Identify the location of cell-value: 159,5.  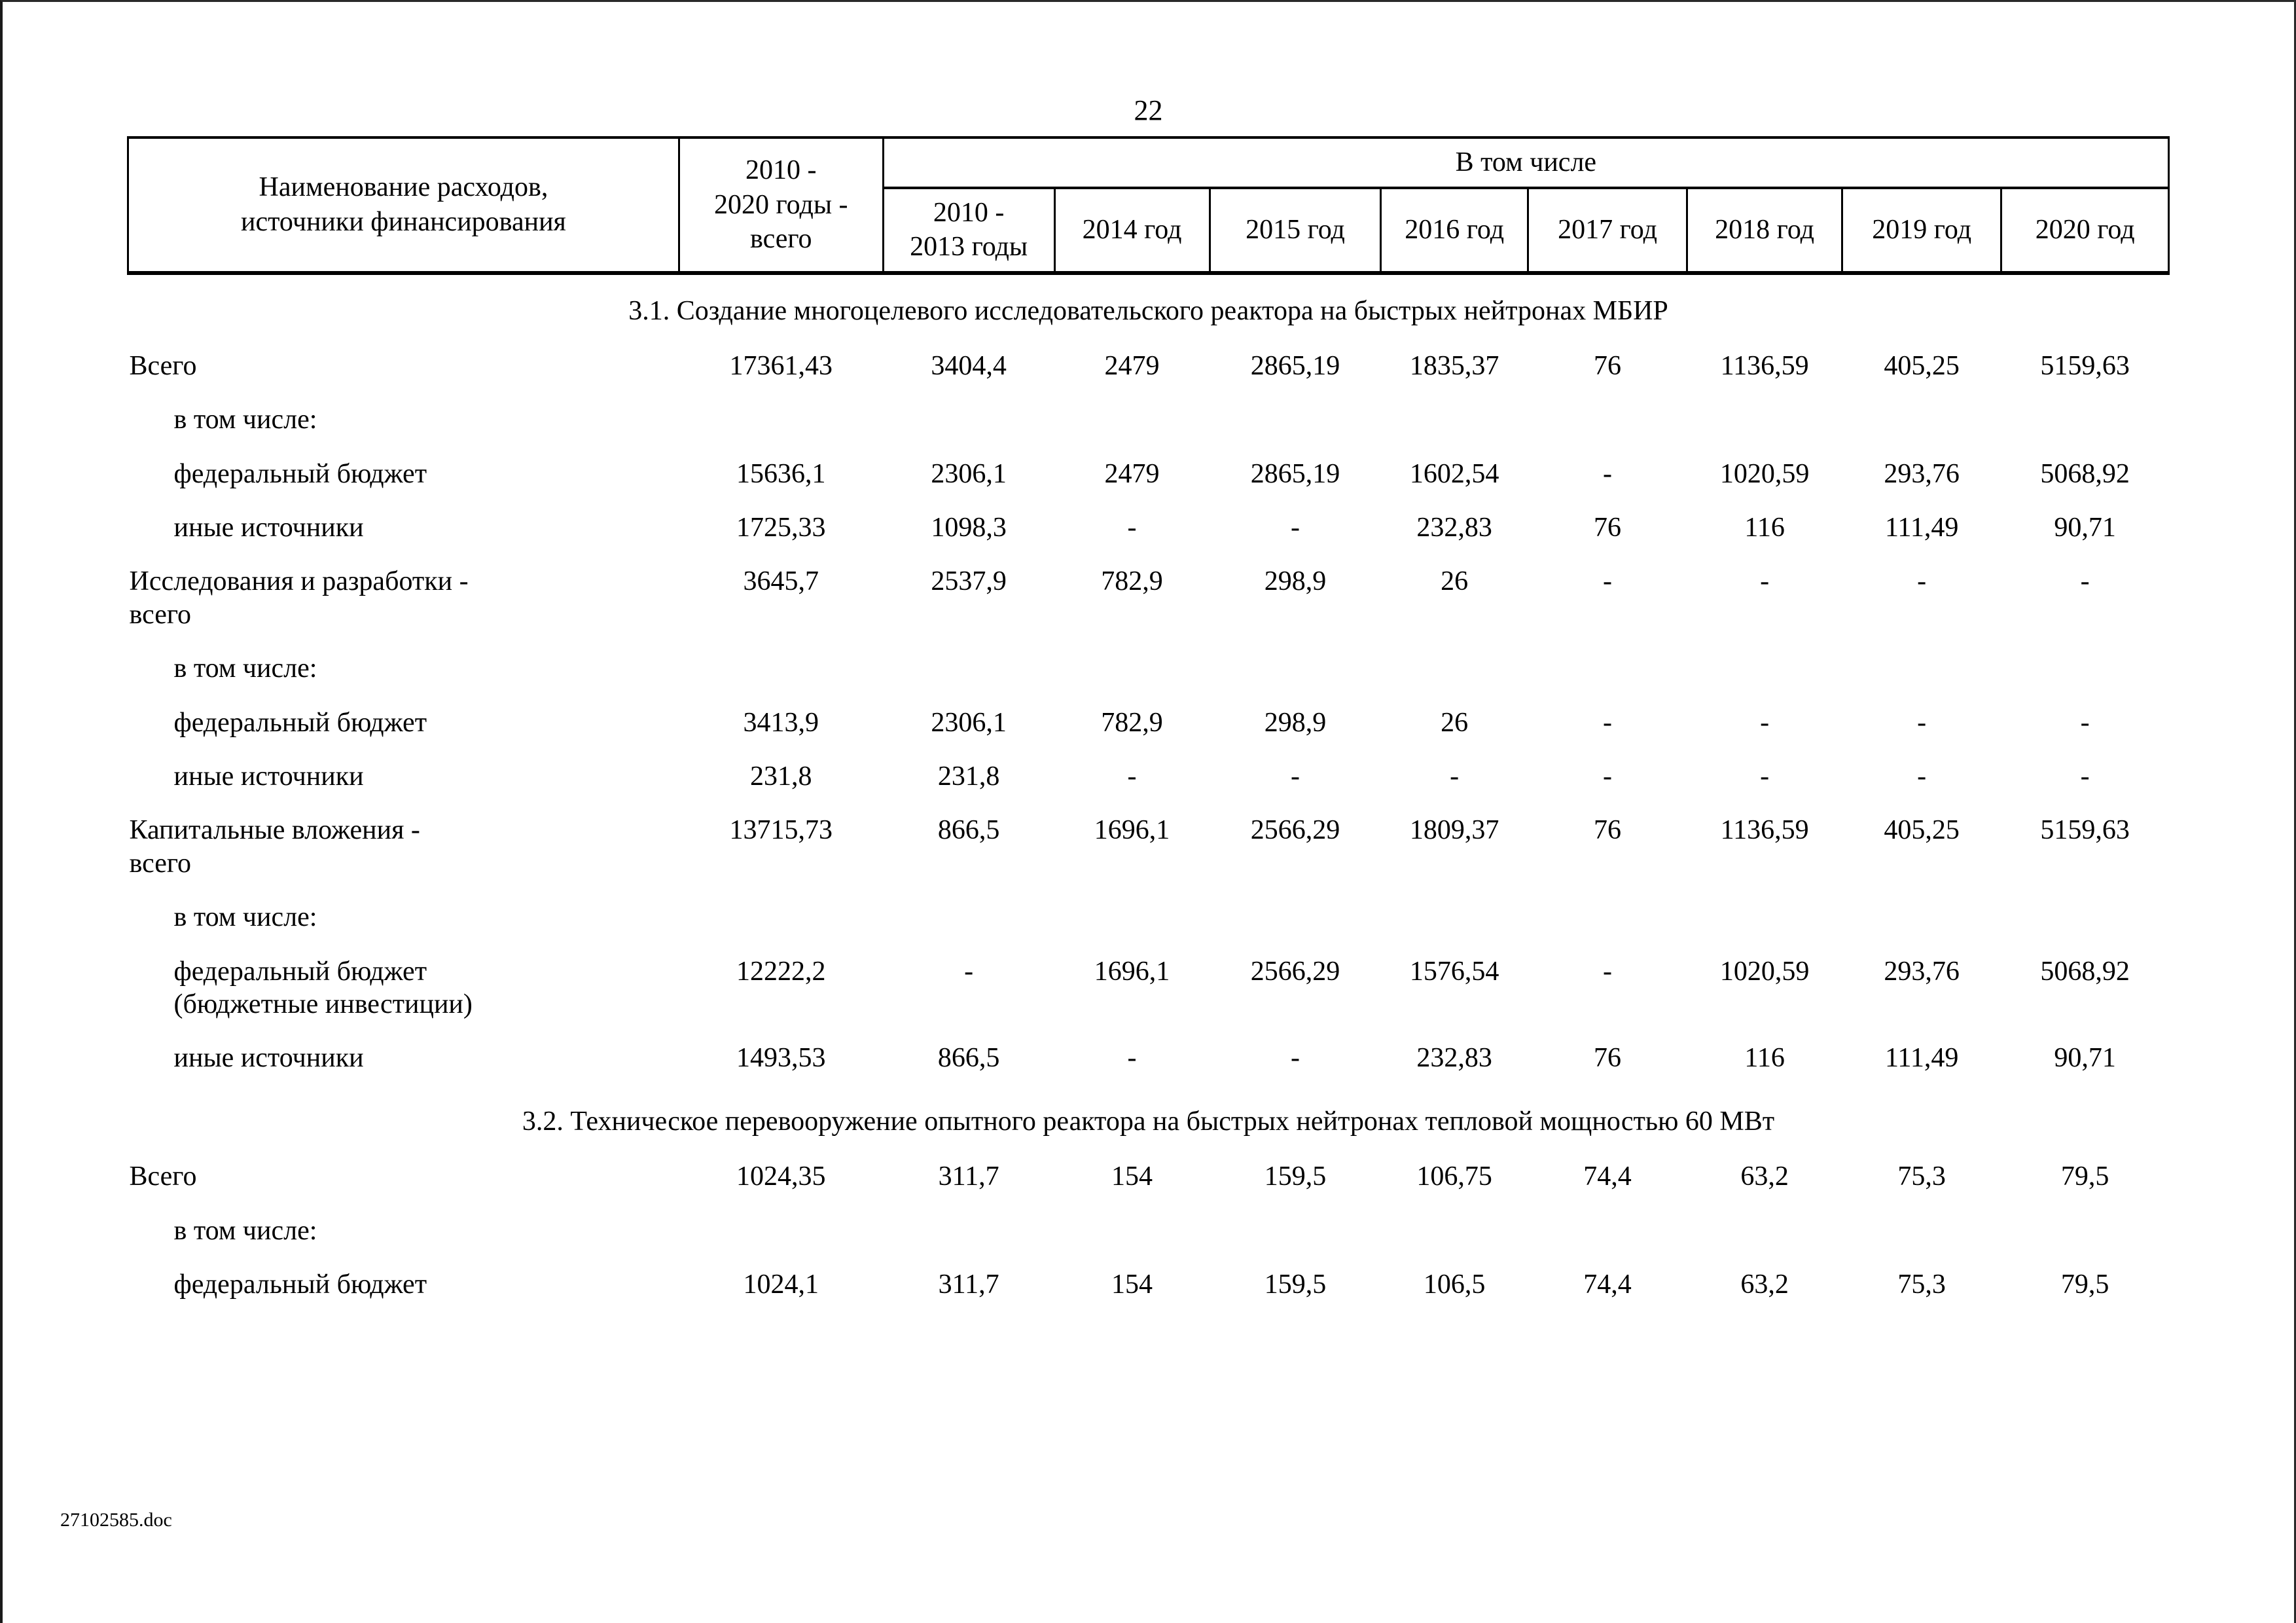
(1295, 1284).